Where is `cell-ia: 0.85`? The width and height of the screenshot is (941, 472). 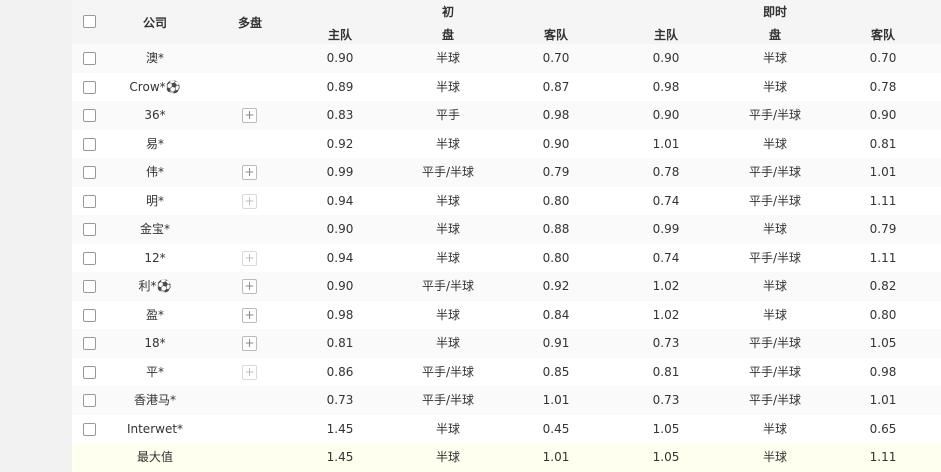
cell-ia: 0.85 is located at coordinates (556, 371).